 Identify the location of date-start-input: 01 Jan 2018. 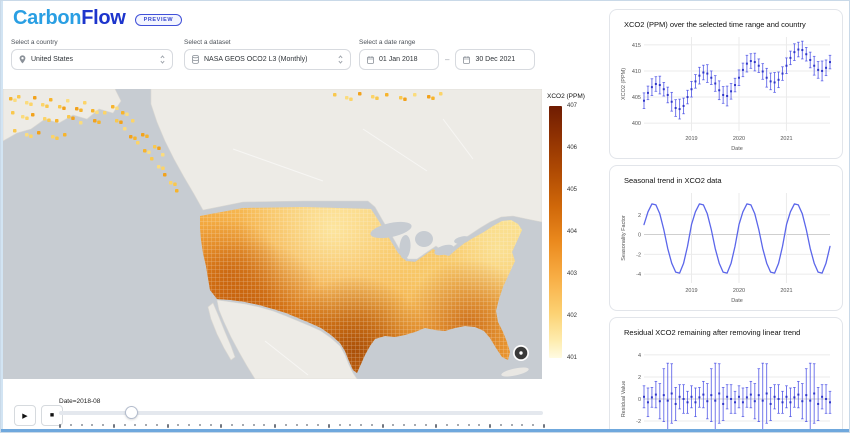
(399, 59).